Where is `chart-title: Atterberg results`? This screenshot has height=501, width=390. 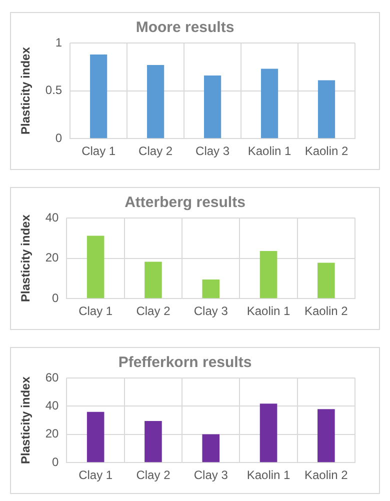 chart-title: Atterberg results is located at coordinates (185, 203).